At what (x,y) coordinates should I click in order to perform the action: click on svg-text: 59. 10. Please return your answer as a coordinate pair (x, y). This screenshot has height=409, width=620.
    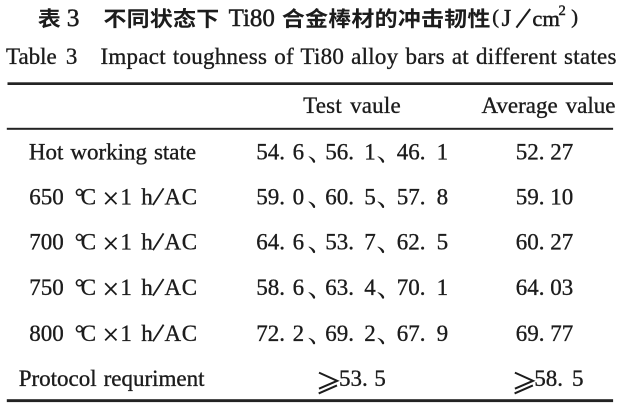
    Looking at the image, I should click on (545, 197).